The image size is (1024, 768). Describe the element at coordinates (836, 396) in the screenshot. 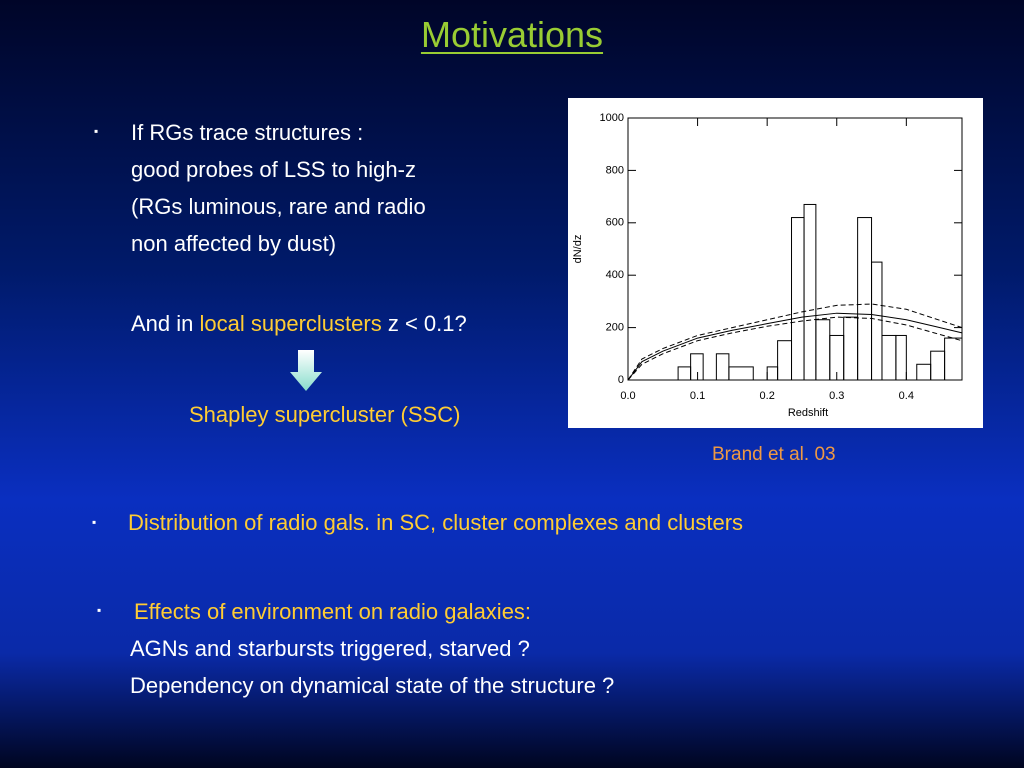

I see `x-tick-label: 0.3` at that location.